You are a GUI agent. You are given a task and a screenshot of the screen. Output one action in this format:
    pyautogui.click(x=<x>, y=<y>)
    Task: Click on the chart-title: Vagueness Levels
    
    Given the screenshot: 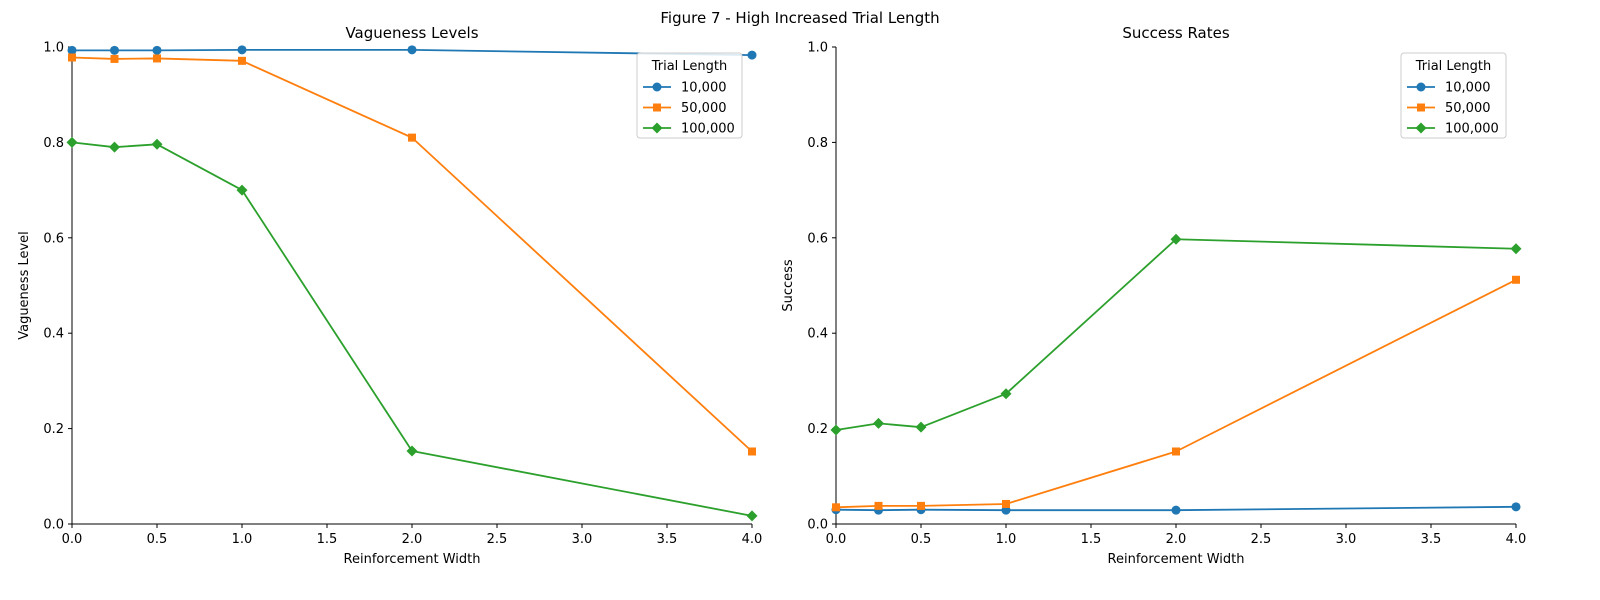 What is the action you would take?
    pyautogui.click(x=411, y=33)
    